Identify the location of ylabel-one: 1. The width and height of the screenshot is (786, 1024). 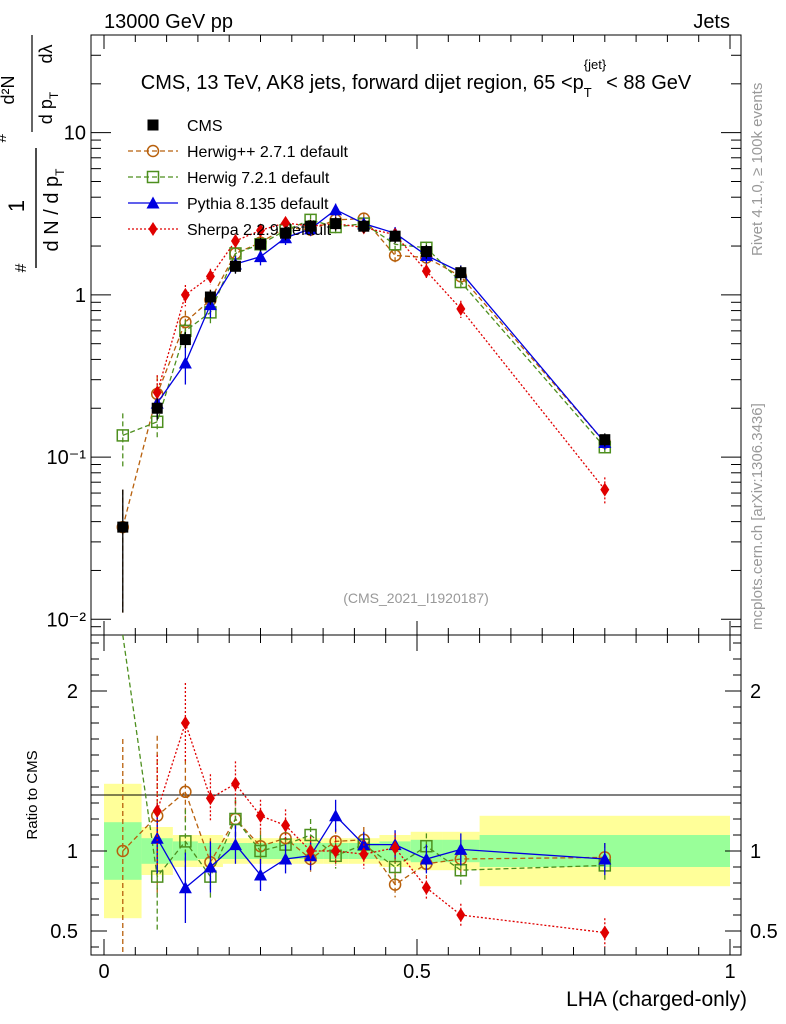
(16, 206).